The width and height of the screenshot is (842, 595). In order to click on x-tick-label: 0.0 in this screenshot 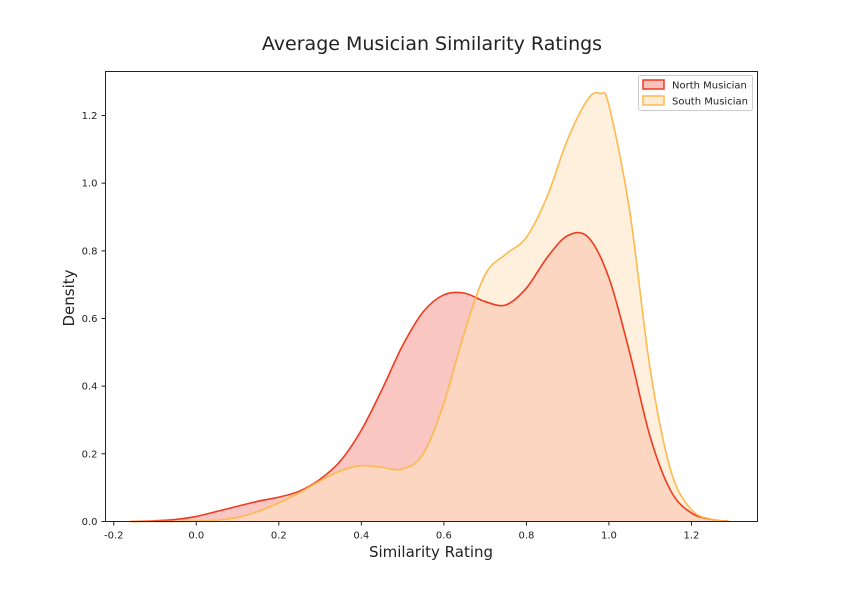, I will do `click(196, 536)`.